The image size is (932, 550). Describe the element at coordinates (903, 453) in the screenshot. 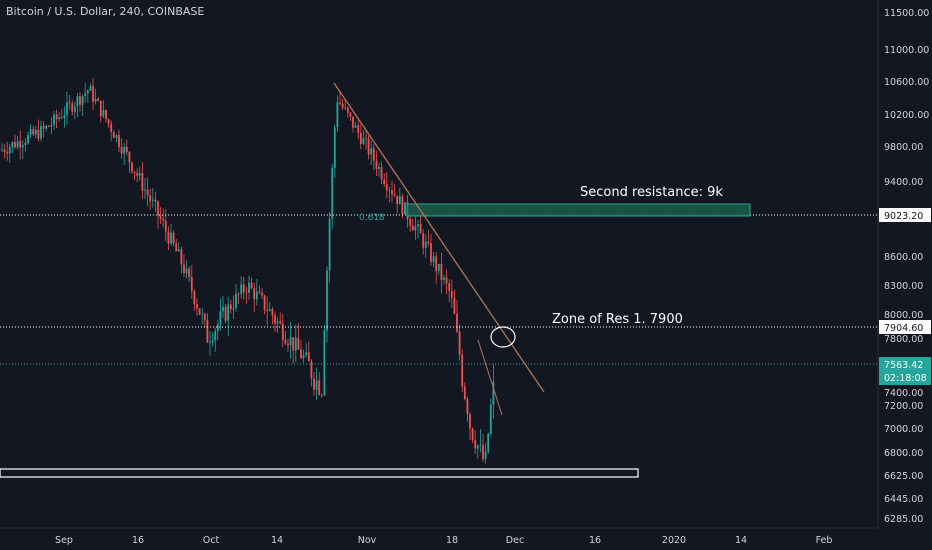

I see `y-tick-label: 6800.00` at that location.